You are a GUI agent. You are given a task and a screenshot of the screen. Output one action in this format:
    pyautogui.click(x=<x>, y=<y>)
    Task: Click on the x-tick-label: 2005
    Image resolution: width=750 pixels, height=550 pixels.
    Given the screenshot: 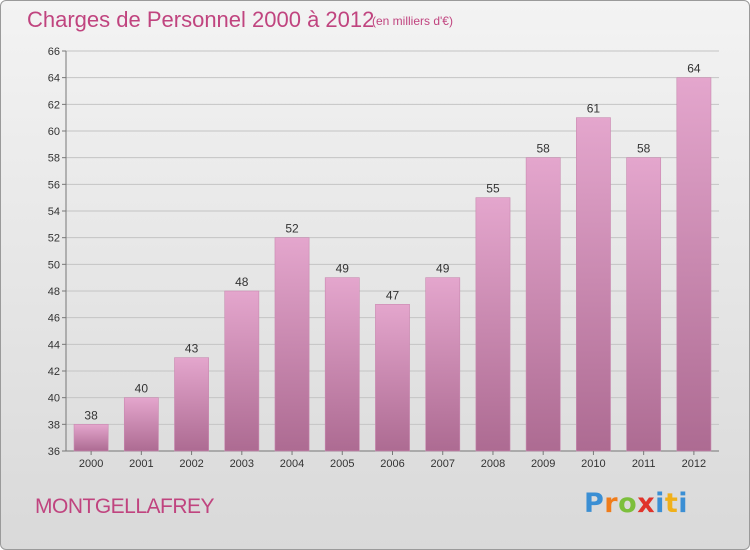 What is the action you would take?
    pyautogui.click(x=342, y=464)
    